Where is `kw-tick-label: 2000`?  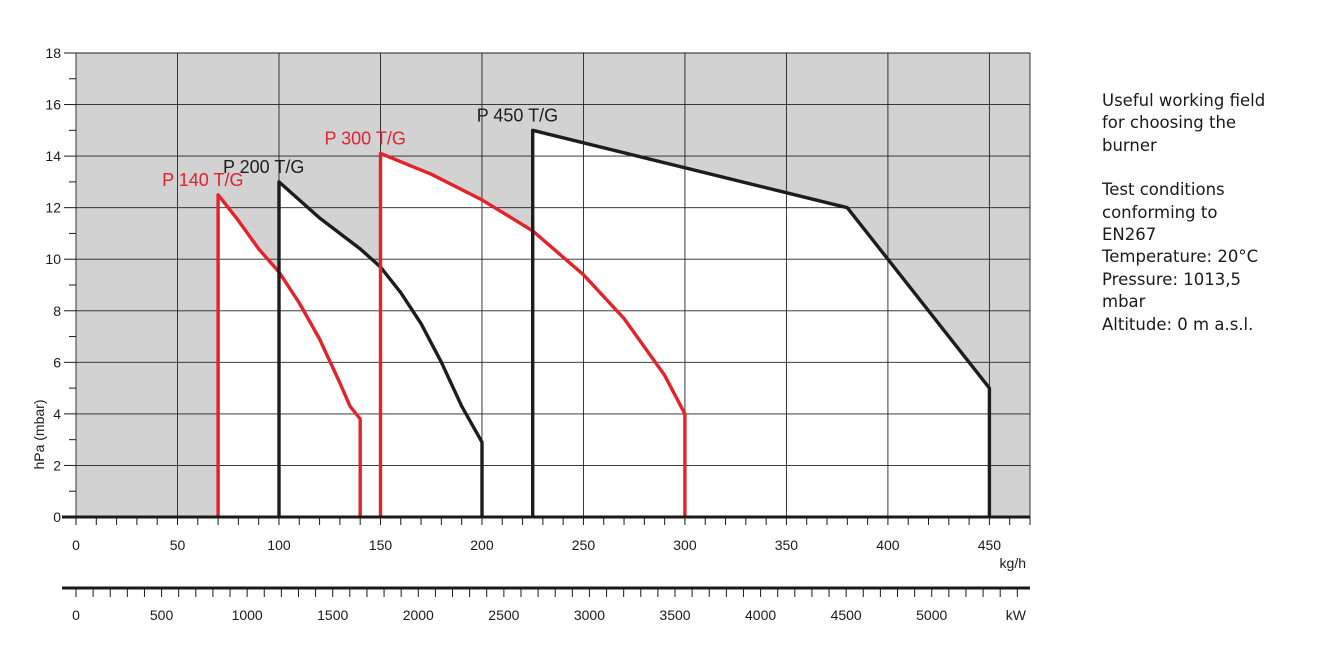 kw-tick-label: 2000 is located at coordinates (418, 615).